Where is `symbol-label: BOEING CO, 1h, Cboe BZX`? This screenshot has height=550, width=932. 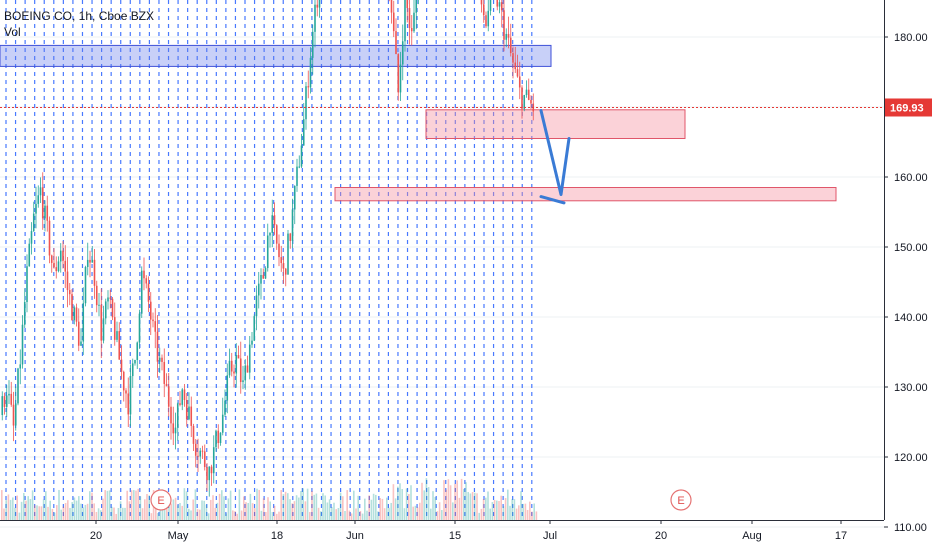 symbol-label: BOEING CO, 1h, Cboe BZX is located at coordinates (79, 16).